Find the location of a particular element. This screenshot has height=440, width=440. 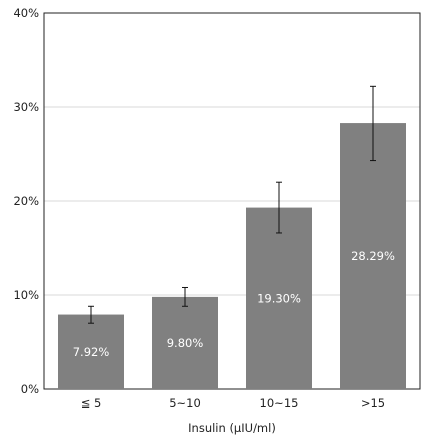

bar-value-label: 28.29% is located at coordinates (373, 256).